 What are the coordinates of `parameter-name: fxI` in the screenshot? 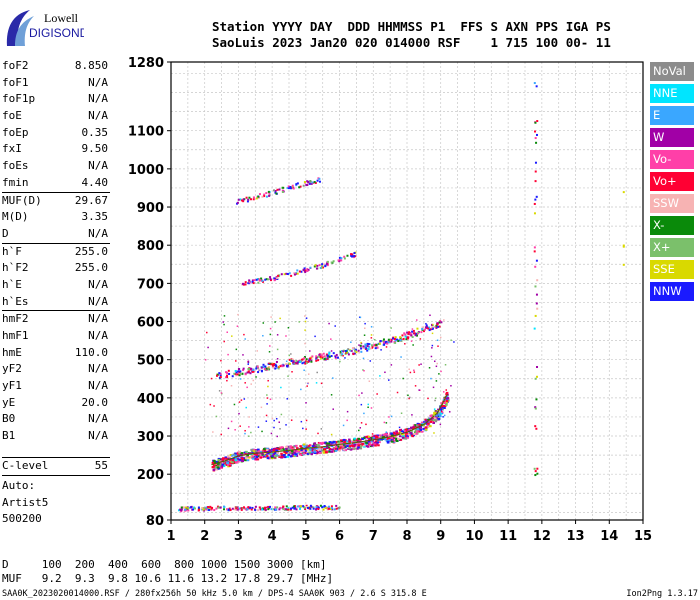 It's located at (12, 149).